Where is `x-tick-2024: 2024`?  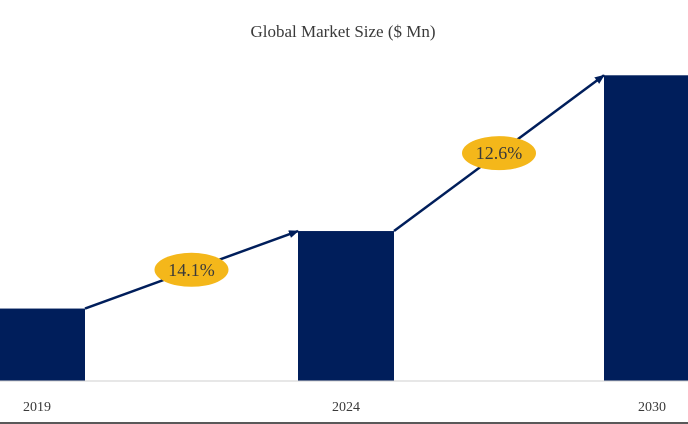 x-tick-2024: 2024 is located at coordinates (346, 407).